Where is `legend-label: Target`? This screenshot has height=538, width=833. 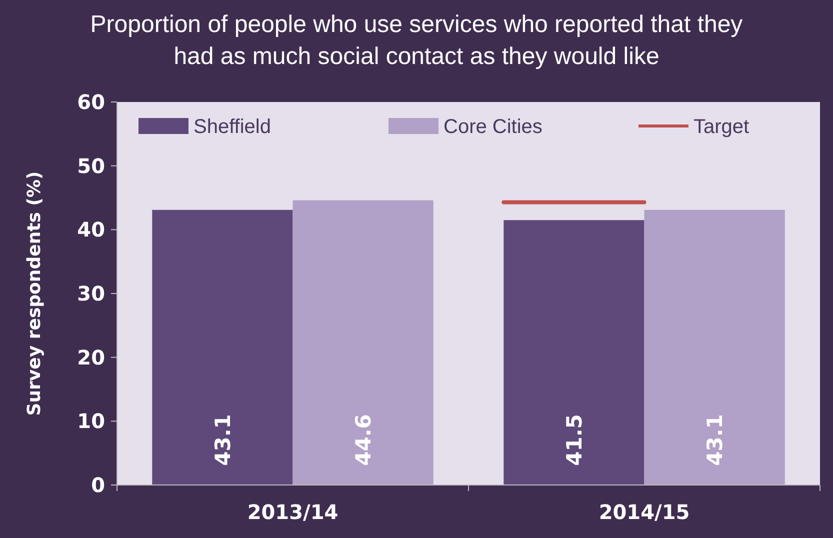 legend-label: Target is located at coordinates (722, 127).